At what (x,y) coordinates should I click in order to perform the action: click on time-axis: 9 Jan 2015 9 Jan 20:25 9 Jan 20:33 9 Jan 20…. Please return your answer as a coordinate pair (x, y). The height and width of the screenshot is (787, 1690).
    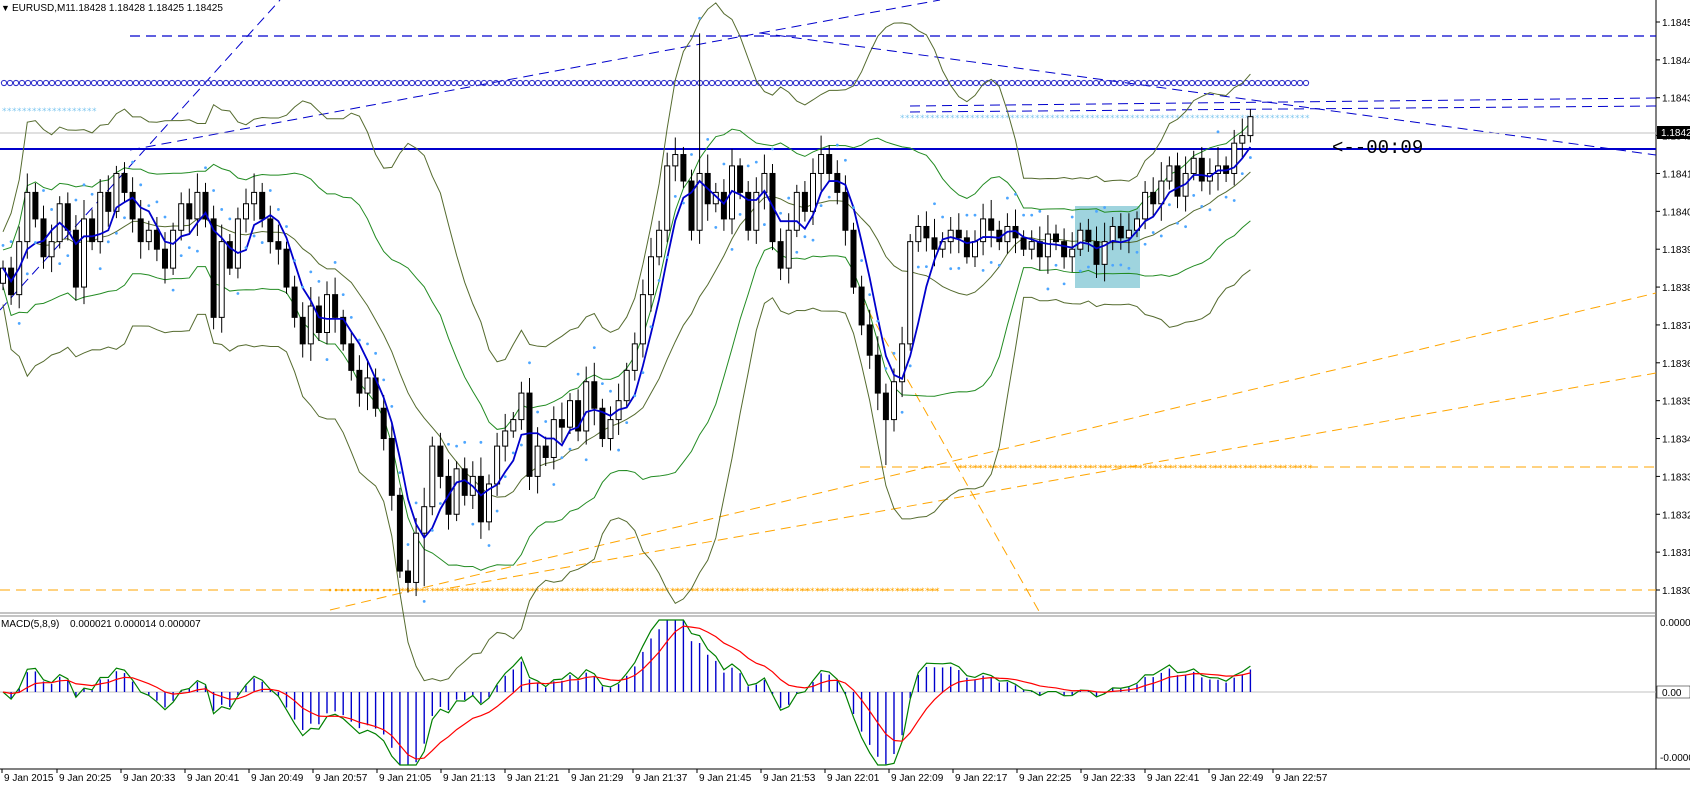
    Looking at the image, I should click on (664, 776).